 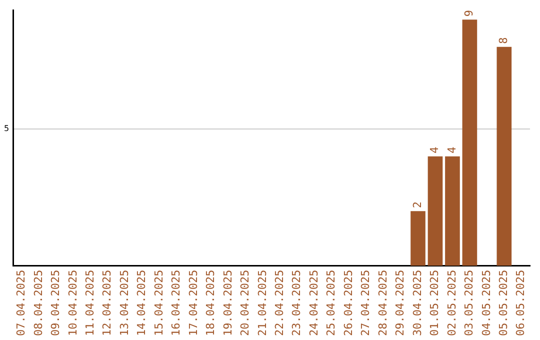 I want to click on x-tick-label: 04.05.2025, so click(x=486, y=303).